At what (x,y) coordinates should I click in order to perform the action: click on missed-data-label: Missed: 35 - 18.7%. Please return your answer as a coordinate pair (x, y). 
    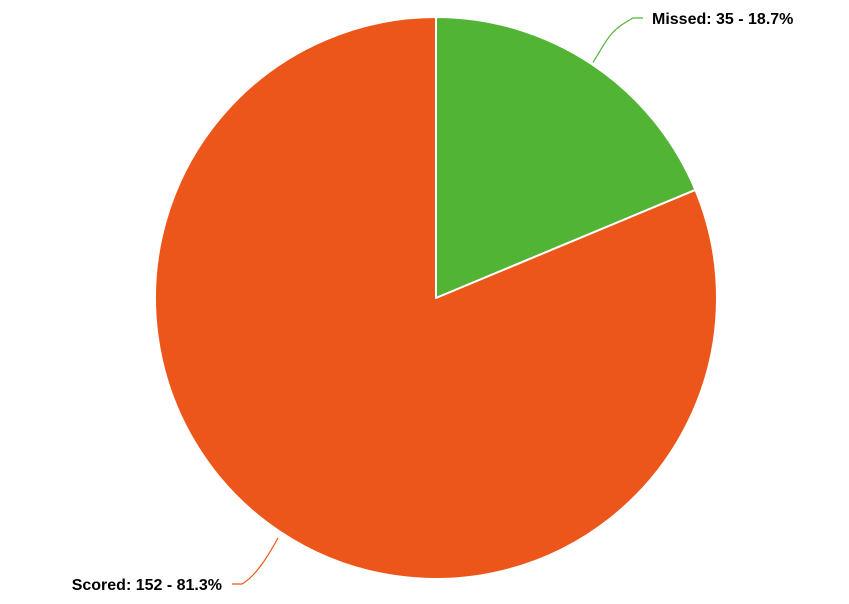
    Looking at the image, I should click on (722, 19).